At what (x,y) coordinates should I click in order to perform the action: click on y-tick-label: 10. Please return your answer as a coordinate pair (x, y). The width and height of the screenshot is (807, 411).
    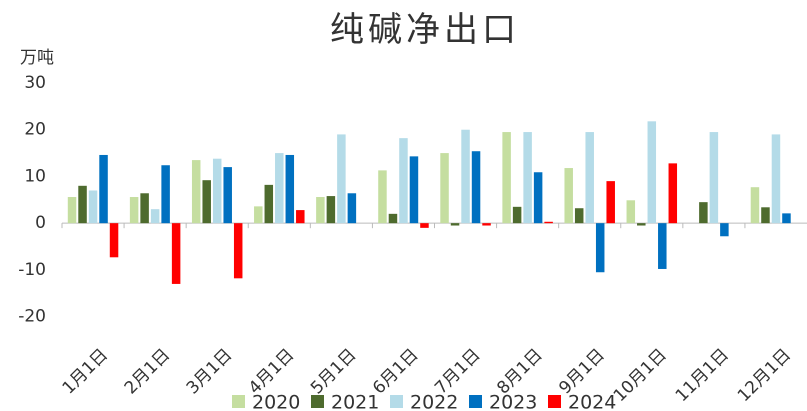
    Looking at the image, I should click on (35, 176).